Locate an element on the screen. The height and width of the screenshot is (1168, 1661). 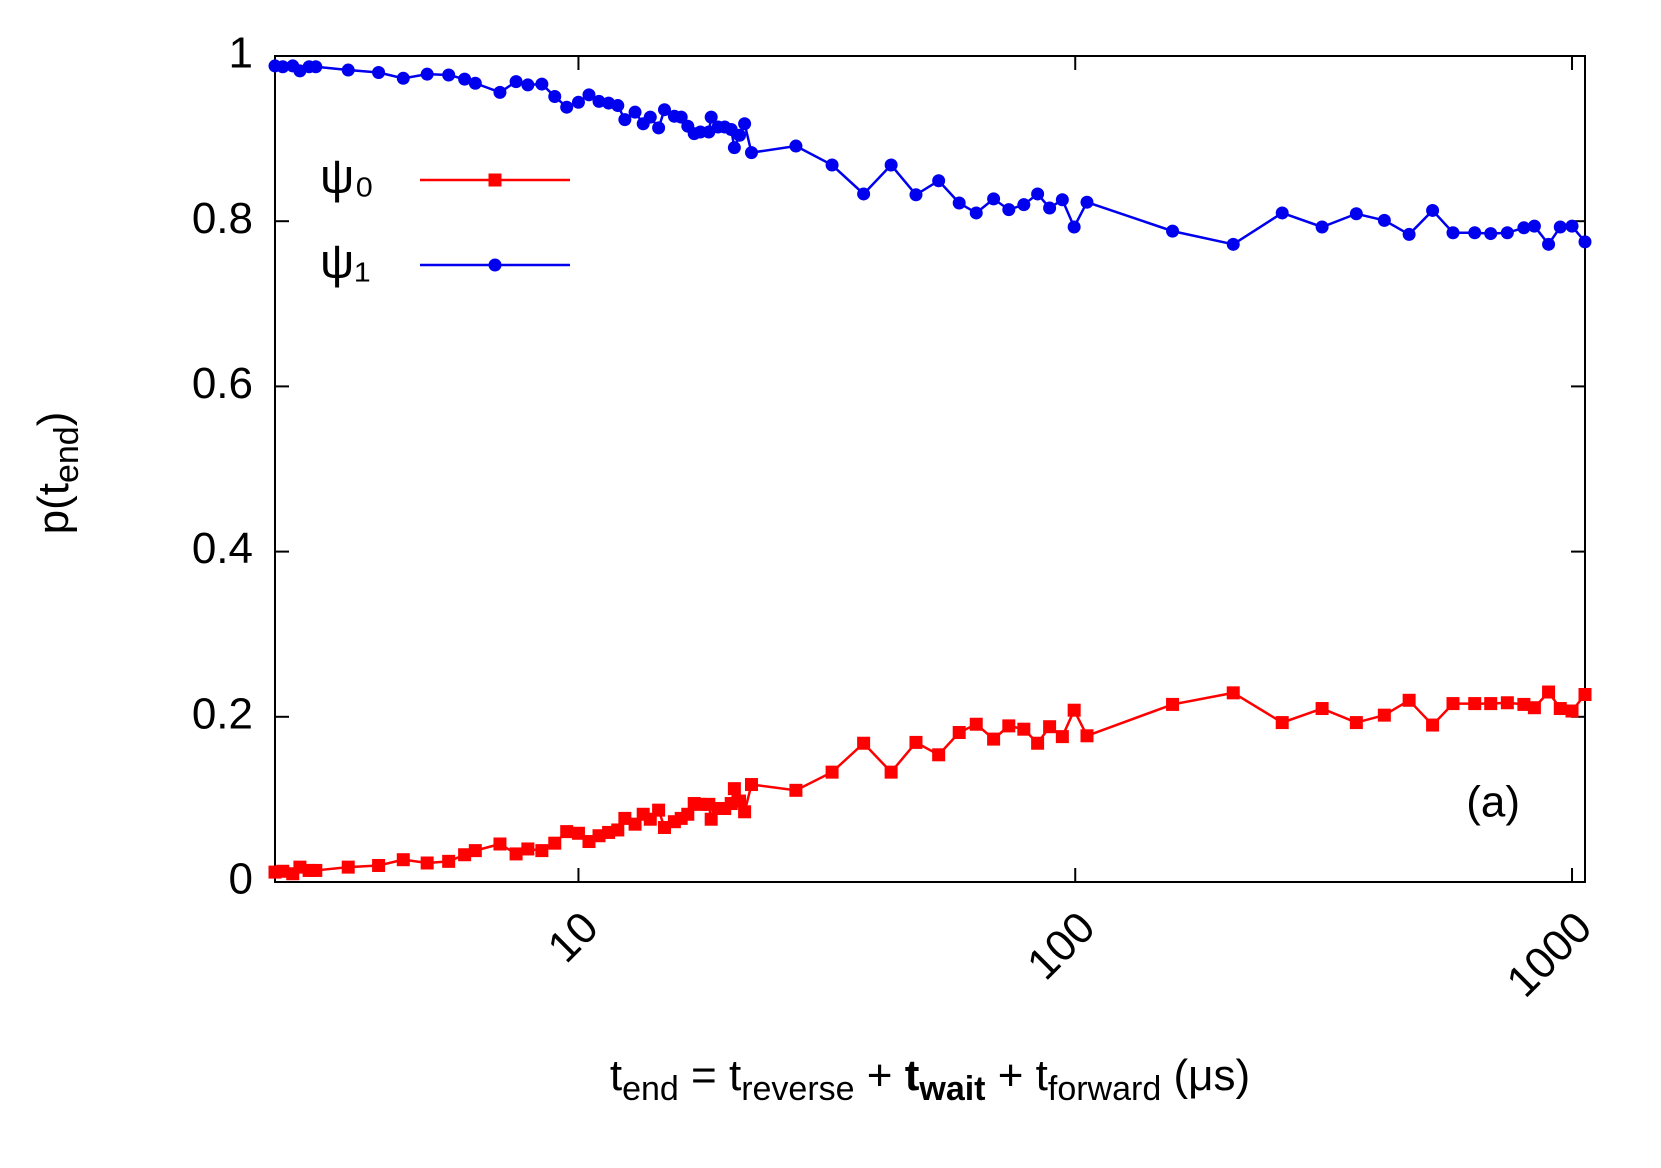
y-tick-label: 0.8 is located at coordinates (222, 218).